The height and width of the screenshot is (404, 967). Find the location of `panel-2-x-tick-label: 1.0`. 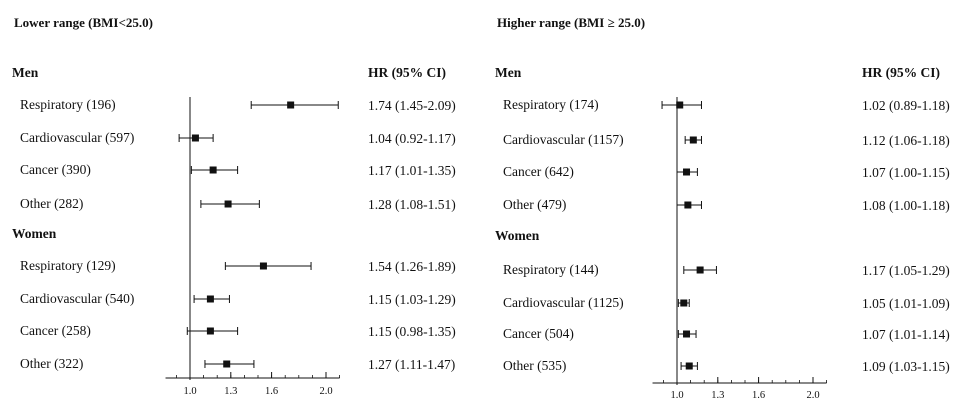

panel-2-x-tick-label: 1.0 is located at coordinates (676, 394).